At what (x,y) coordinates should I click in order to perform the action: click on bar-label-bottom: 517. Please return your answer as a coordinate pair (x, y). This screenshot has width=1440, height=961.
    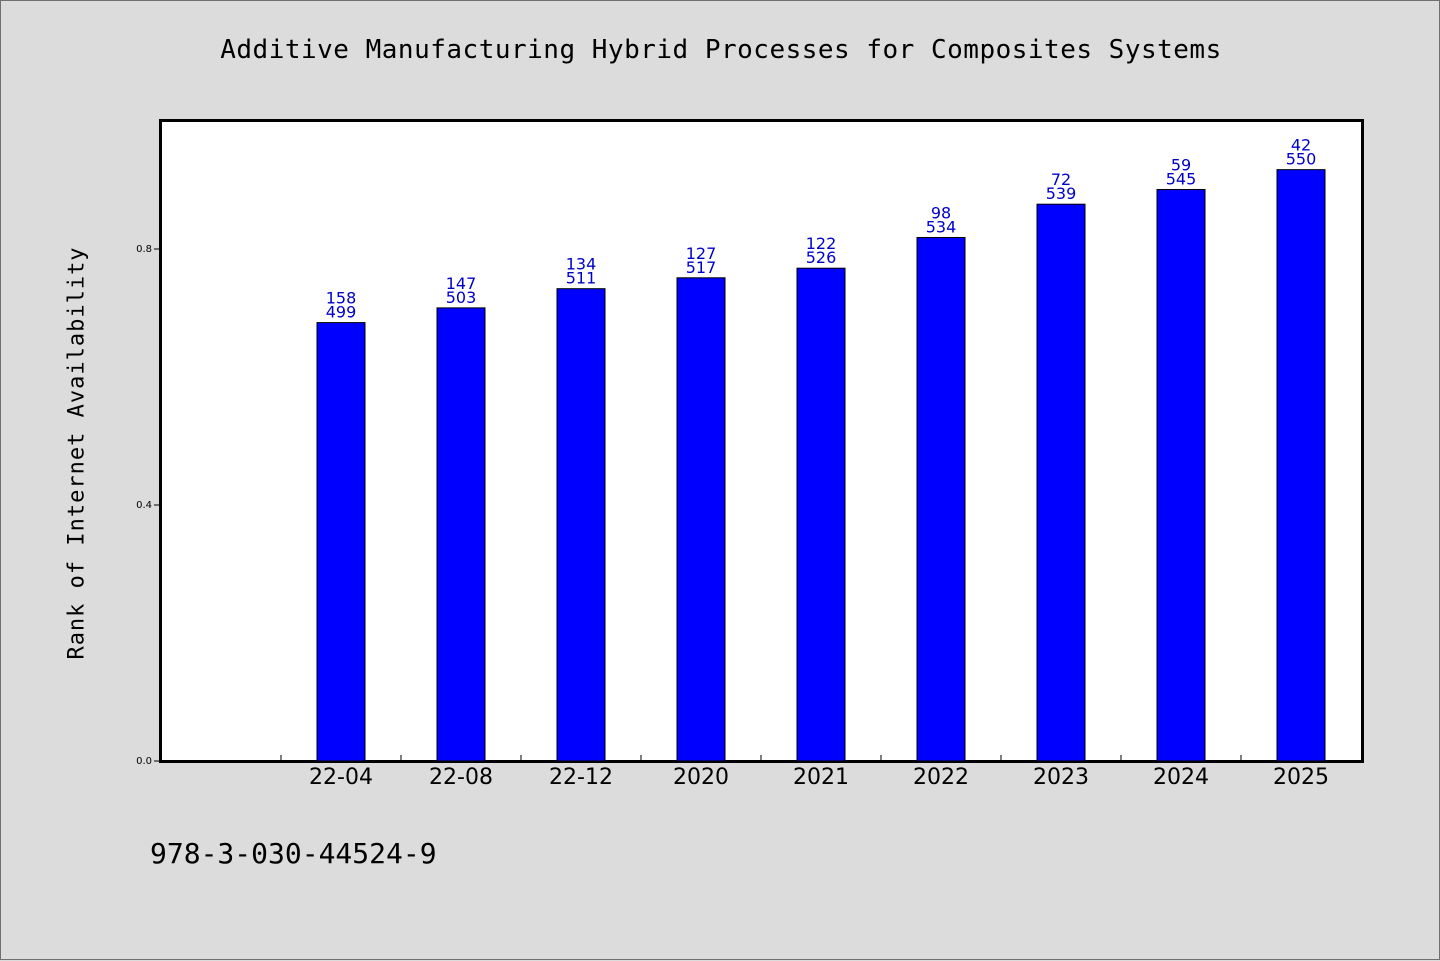
    Looking at the image, I should click on (701, 267).